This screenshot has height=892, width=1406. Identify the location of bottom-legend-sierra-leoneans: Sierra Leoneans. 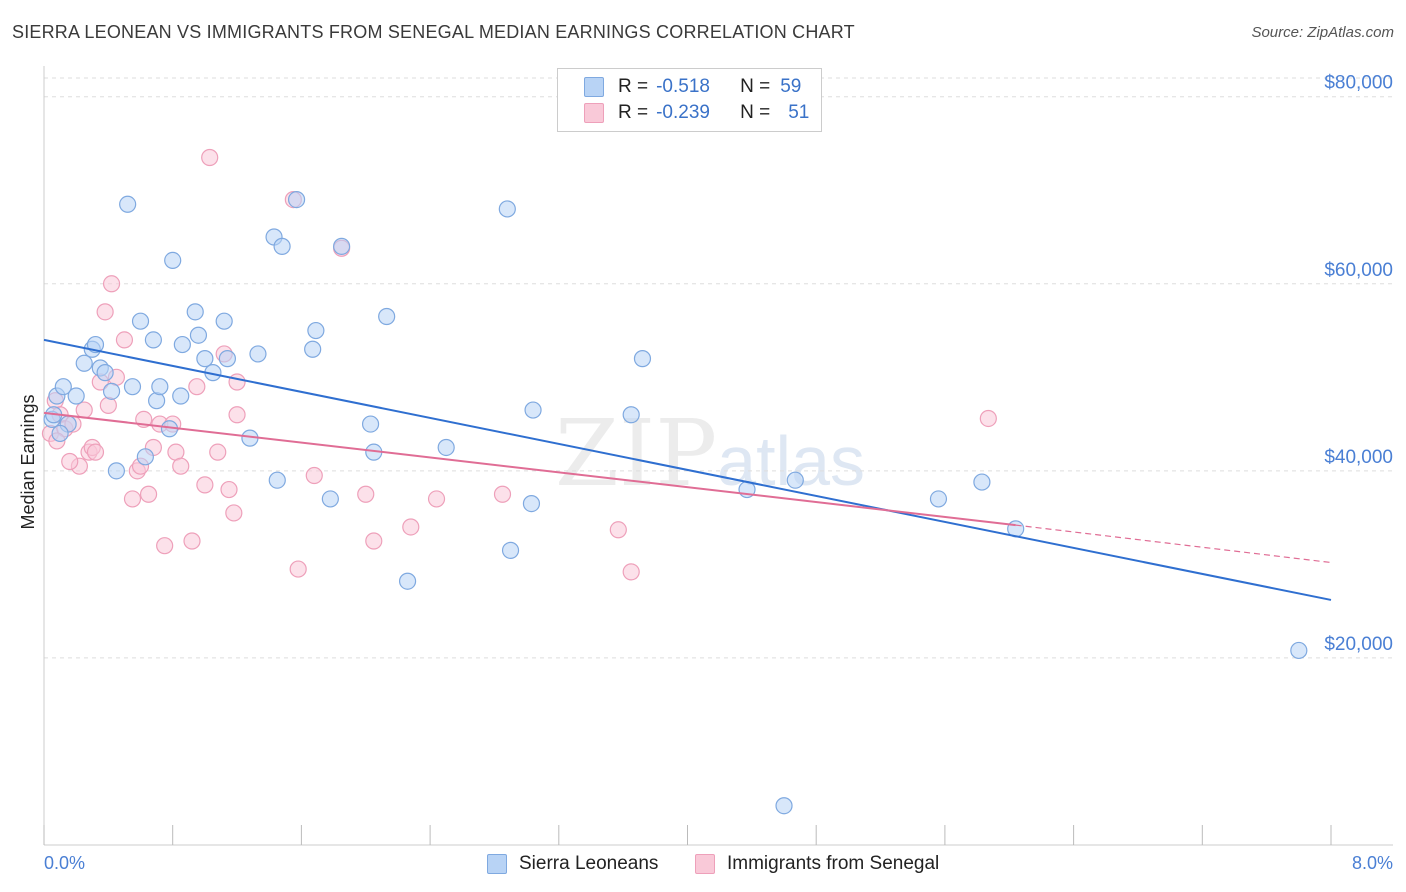
(572, 864).